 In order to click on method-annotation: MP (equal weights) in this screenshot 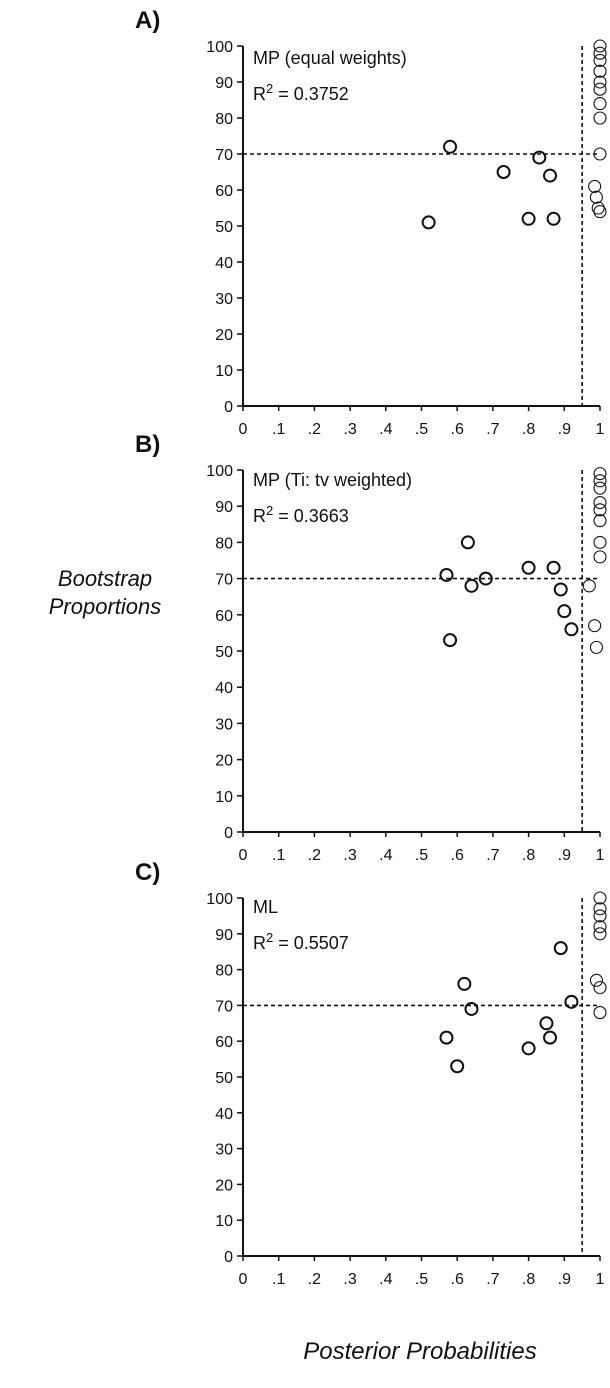, I will do `click(330, 58)`.